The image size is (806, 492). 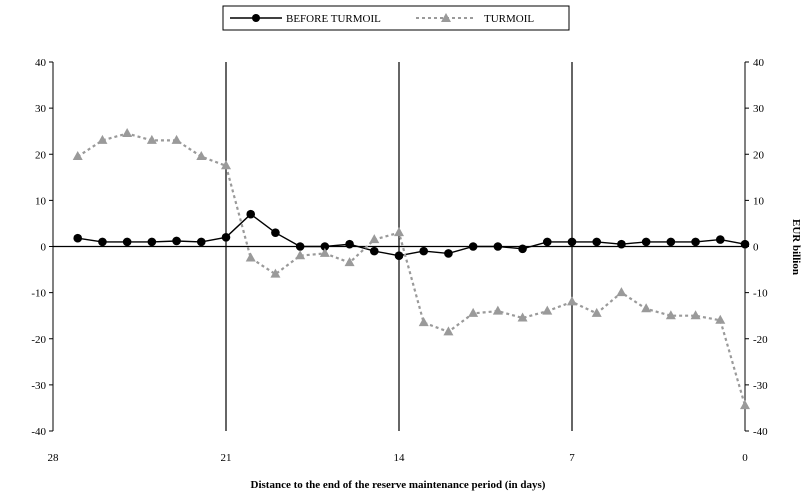 I want to click on y-tick-label-right: -30, so click(x=760, y=386).